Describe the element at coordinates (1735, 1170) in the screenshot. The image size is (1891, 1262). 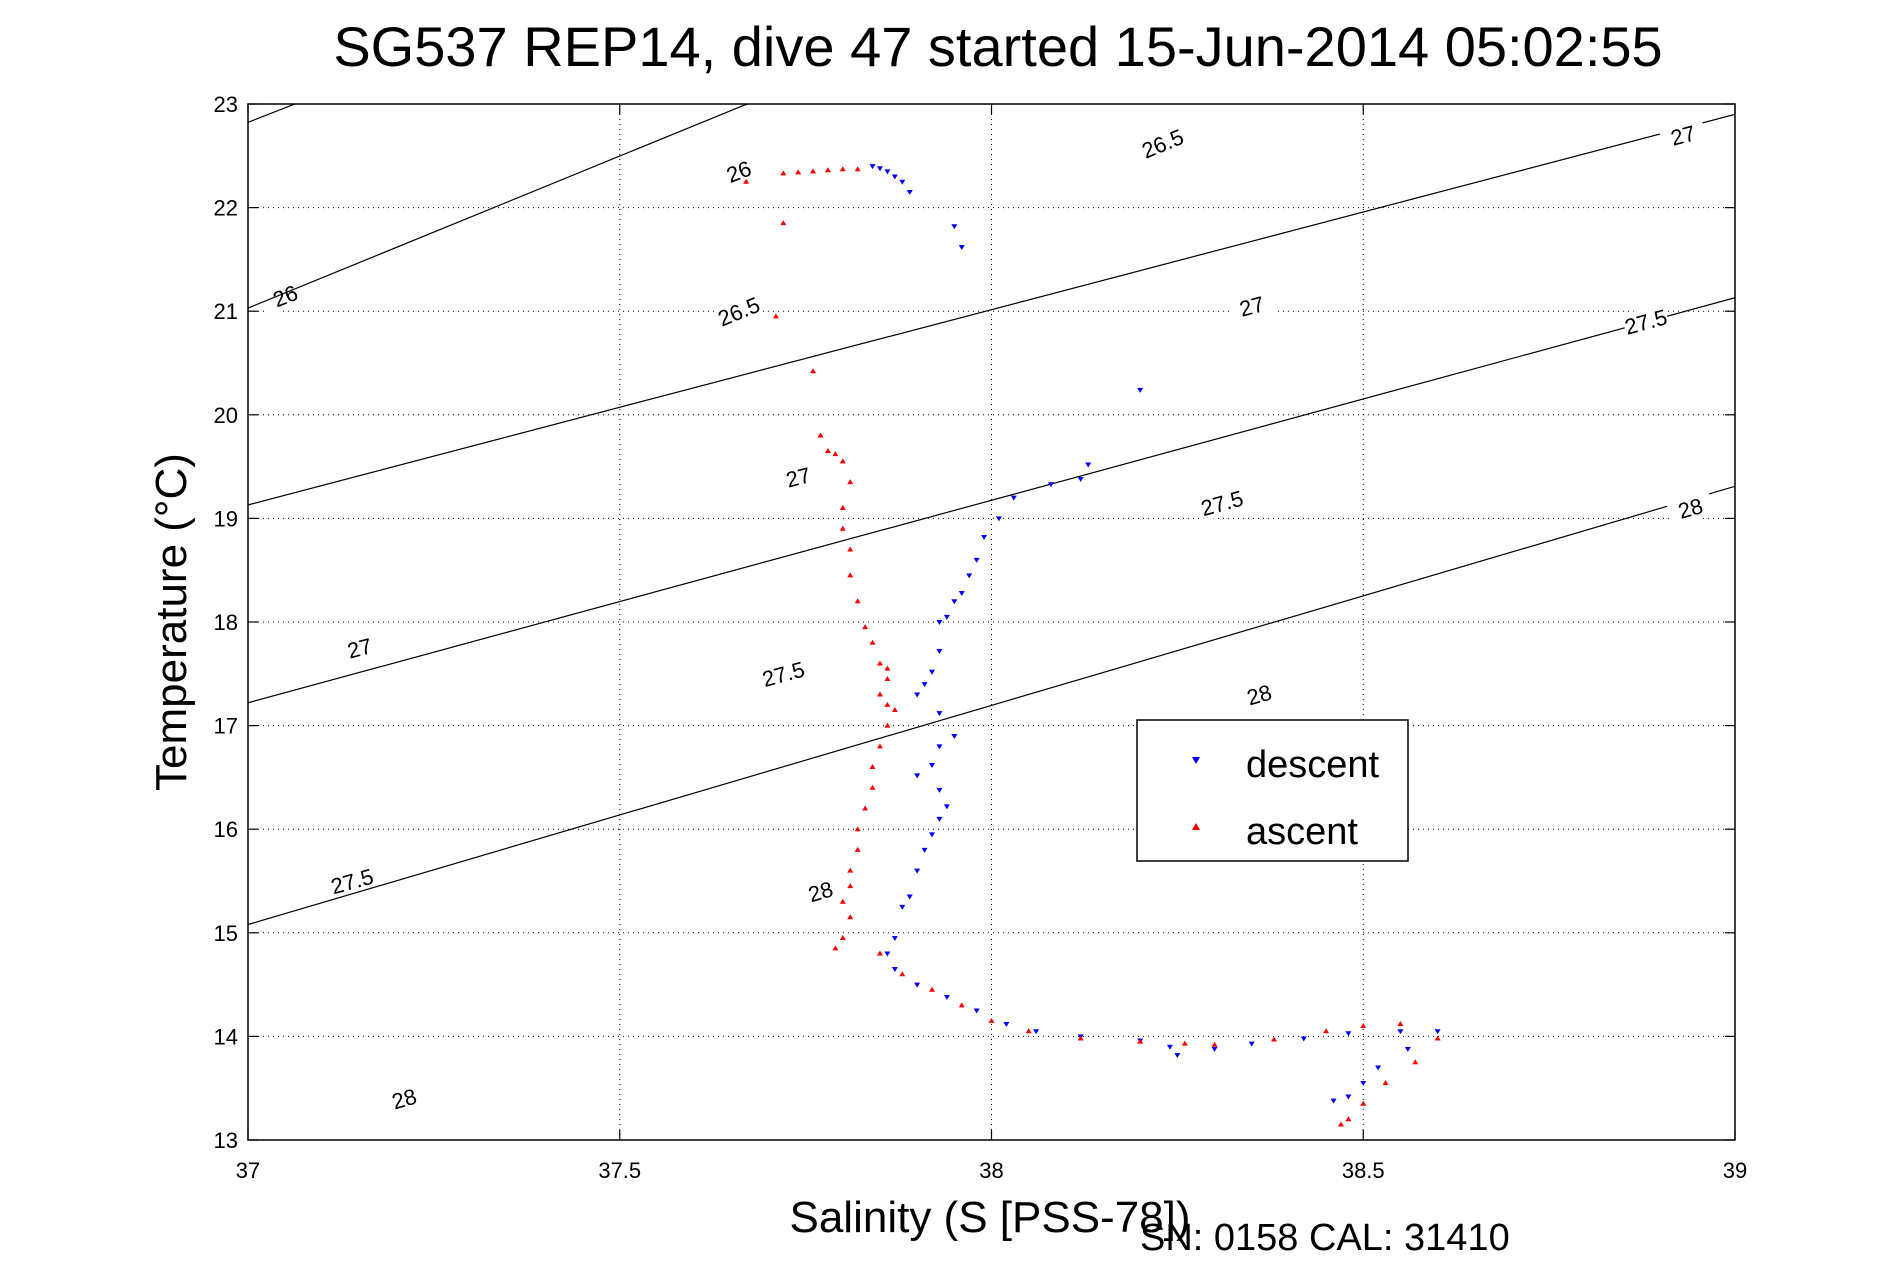
I see `x-tick-label: 39` at that location.